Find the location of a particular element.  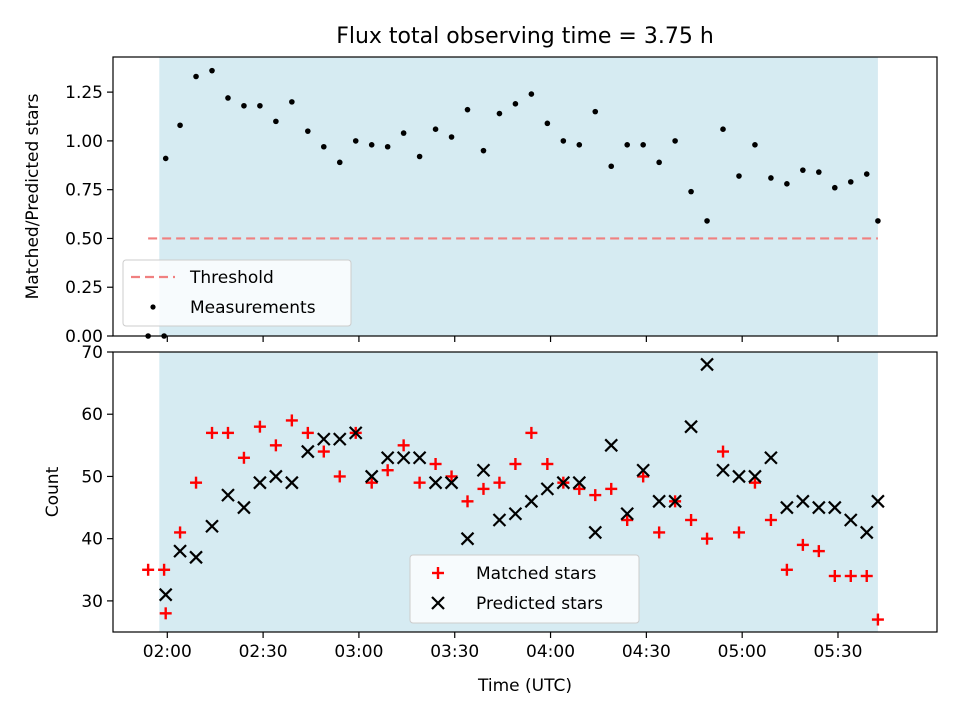

y-tick-label: 60 is located at coordinates (92, 415).